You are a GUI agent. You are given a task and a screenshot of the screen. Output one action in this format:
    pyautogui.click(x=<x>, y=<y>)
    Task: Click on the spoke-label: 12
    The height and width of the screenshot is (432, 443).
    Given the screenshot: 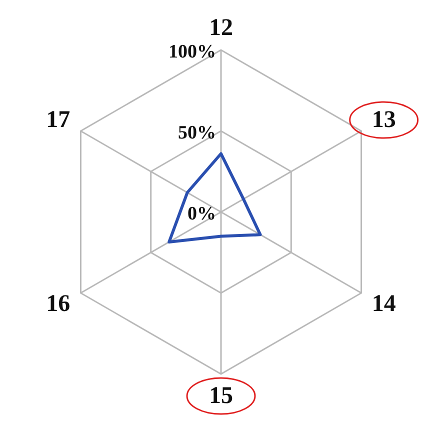 What is the action you would take?
    pyautogui.click(x=221, y=28)
    